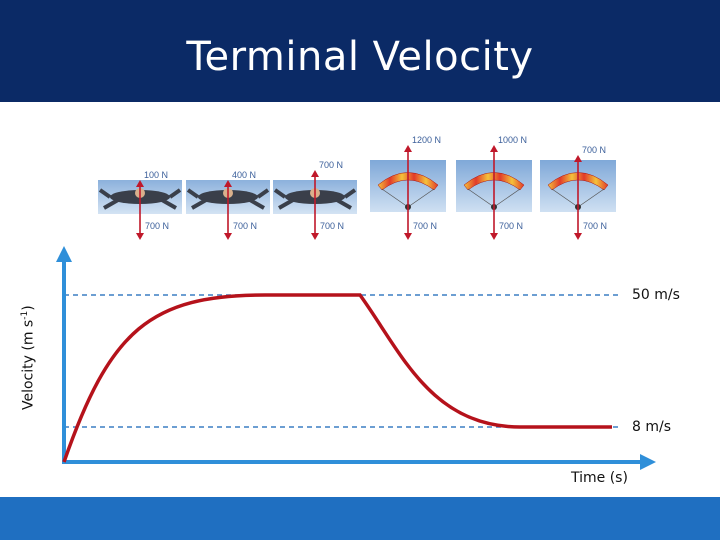 This screenshot has height=540, width=720. What do you see at coordinates (656, 295) in the screenshot?
I see `high-velocity-label: 50 m/s` at bounding box center [656, 295].